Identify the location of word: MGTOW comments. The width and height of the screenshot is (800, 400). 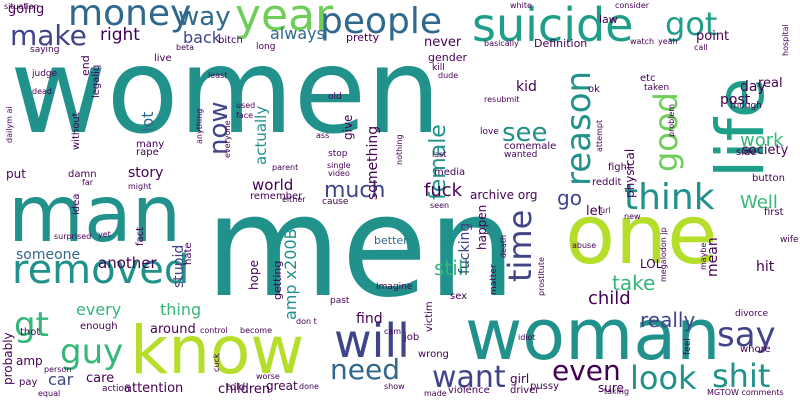
(745, 392).